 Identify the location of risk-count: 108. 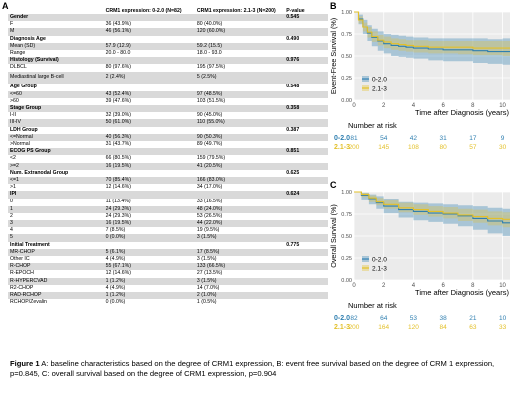
(413, 147).